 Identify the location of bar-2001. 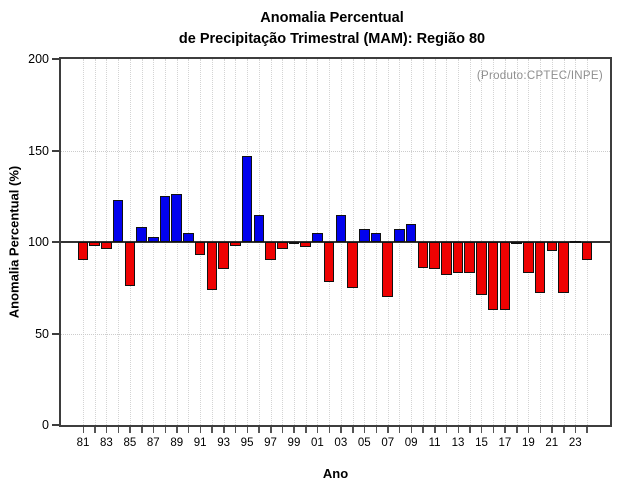
(317, 237).